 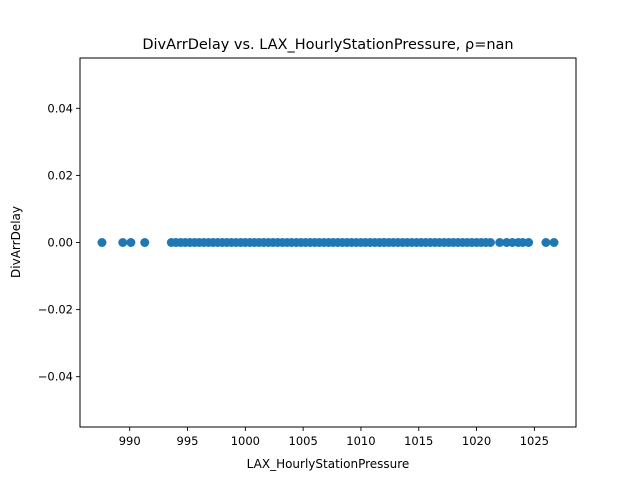 I want to click on x-axis-ticks: 990 995 1000 1005 1010 1015 1020 1025, so click(x=334, y=437).